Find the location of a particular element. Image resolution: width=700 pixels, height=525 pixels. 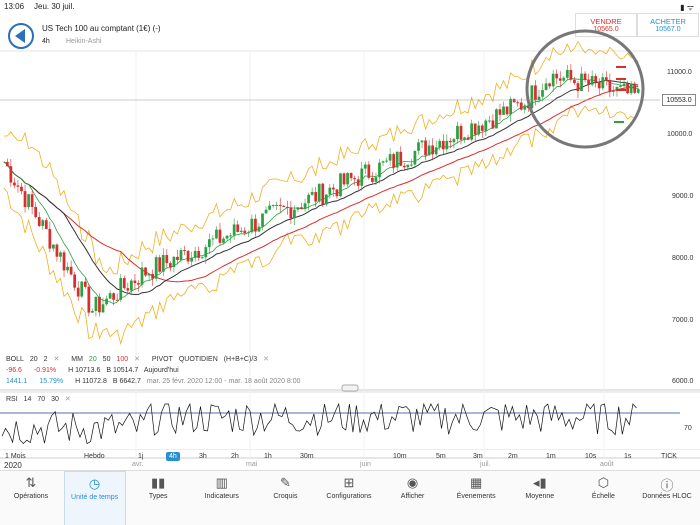

scale-button: ⬡ Échelle is located at coordinates (603, 498).